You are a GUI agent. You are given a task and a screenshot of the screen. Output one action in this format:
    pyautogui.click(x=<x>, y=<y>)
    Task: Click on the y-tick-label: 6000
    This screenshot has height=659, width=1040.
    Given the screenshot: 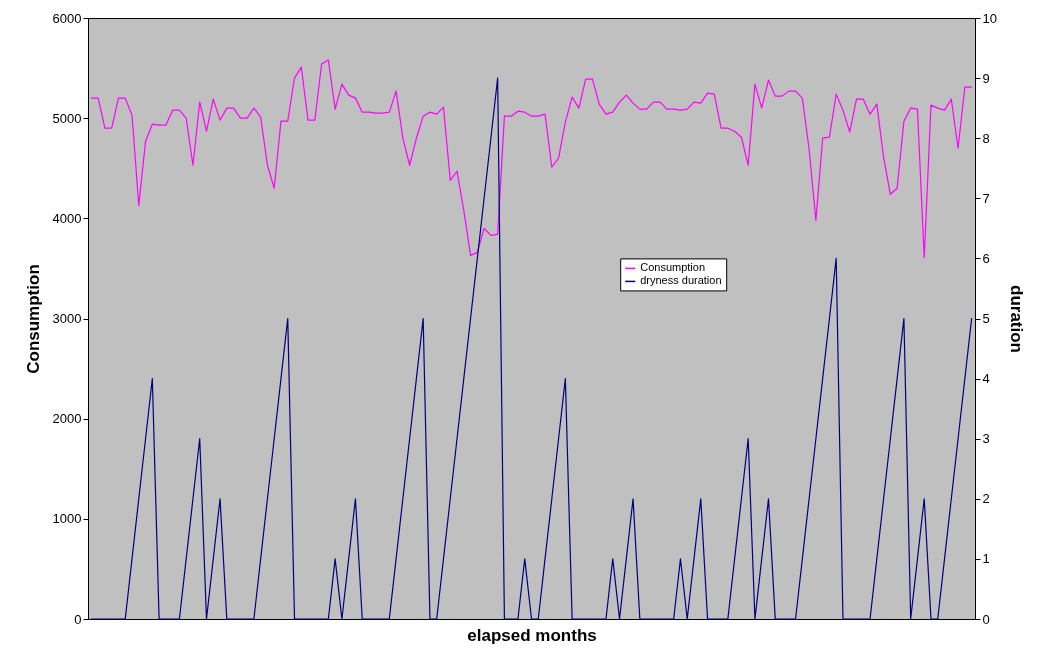 What is the action you would take?
    pyautogui.click(x=67, y=18)
    